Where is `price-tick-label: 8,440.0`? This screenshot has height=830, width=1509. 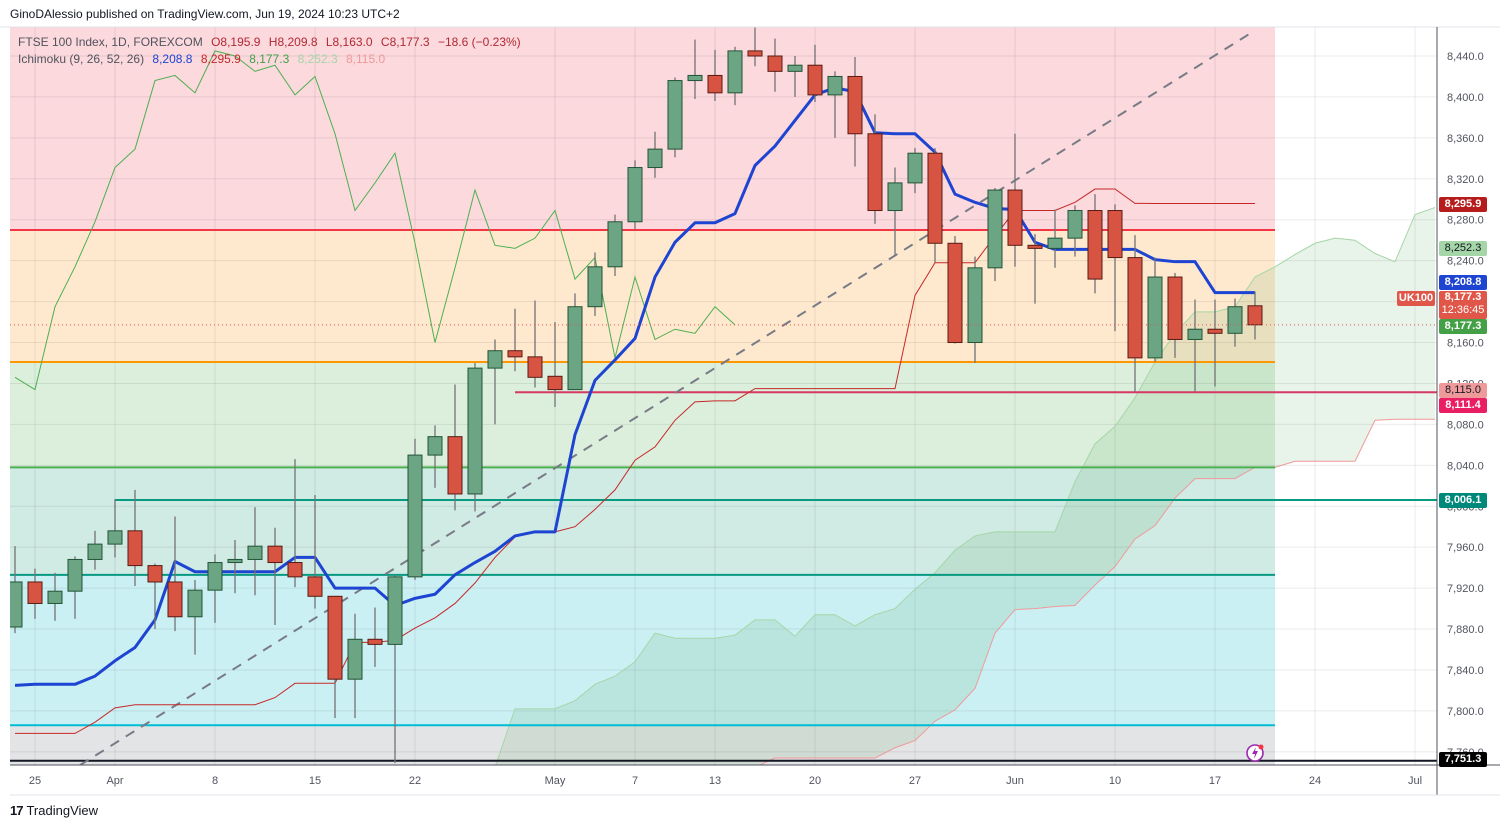
price-tick-label: 8,440.0 is located at coordinates (1465, 57).